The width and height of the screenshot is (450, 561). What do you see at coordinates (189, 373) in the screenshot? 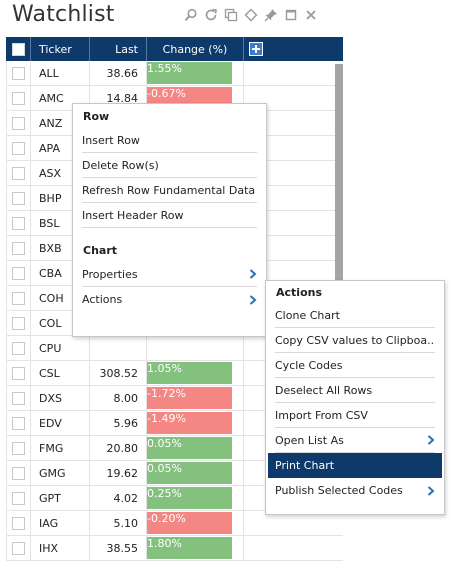
I see `change-value: 1.05%` at bounding box center [189, 373].